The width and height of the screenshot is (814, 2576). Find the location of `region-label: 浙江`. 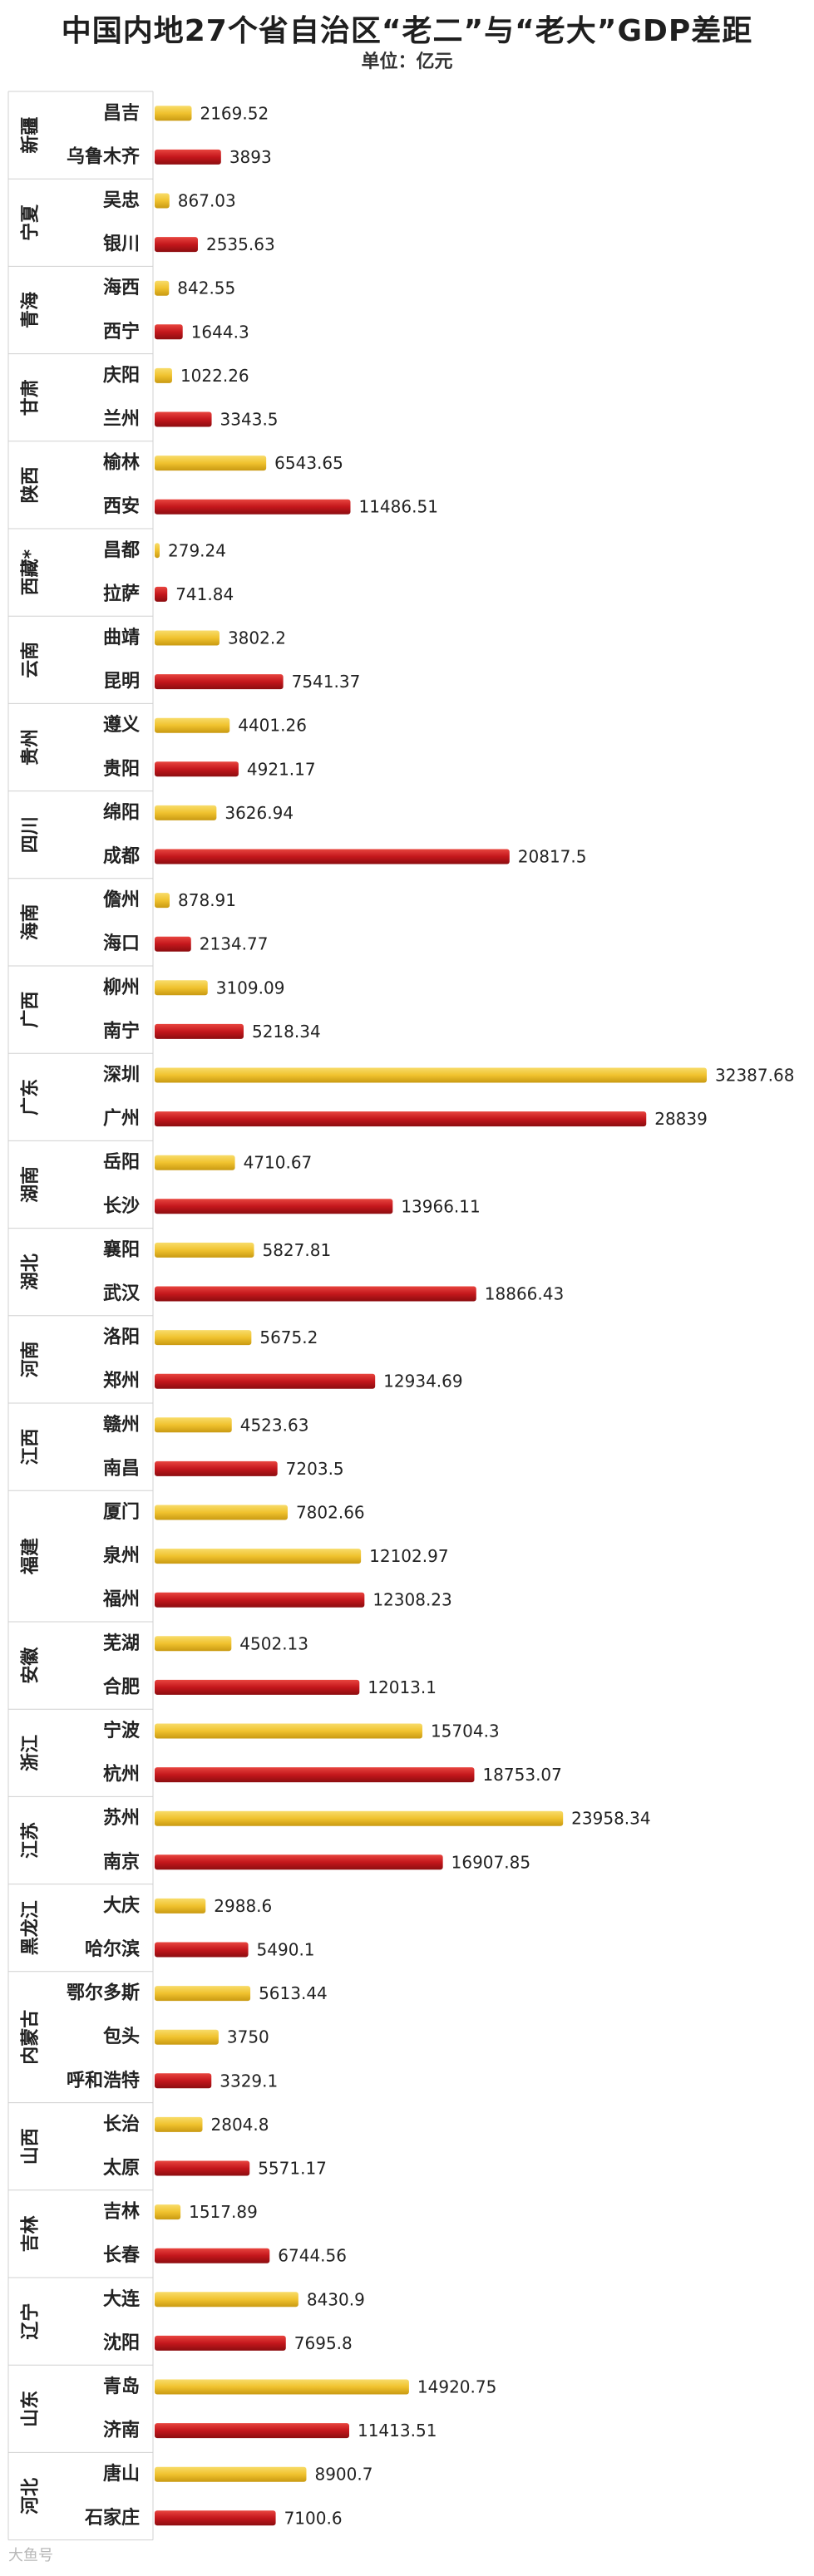

region-label: 浙江 is located at coordinates (31, 1753).